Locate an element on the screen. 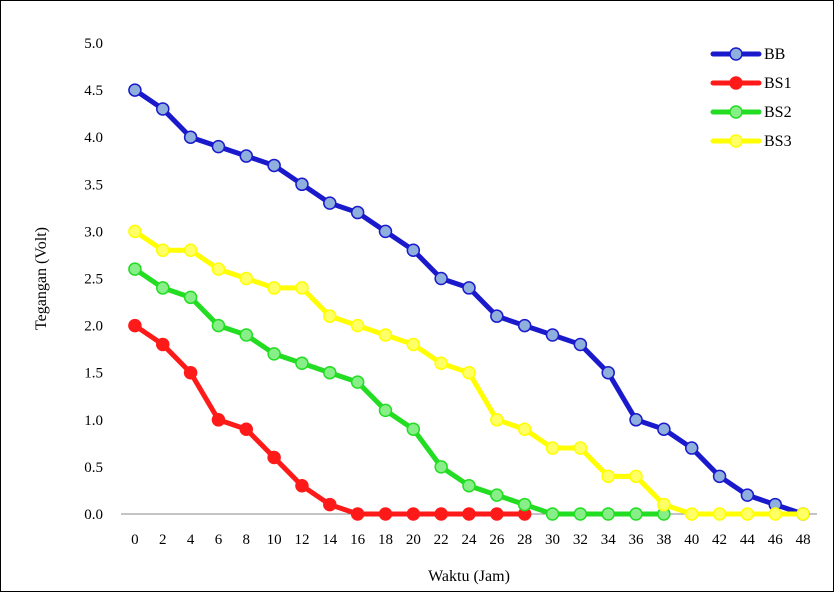 This screenshot has width=834, height=592. x-tick-label: 40 is located at coordinates (691, 540).